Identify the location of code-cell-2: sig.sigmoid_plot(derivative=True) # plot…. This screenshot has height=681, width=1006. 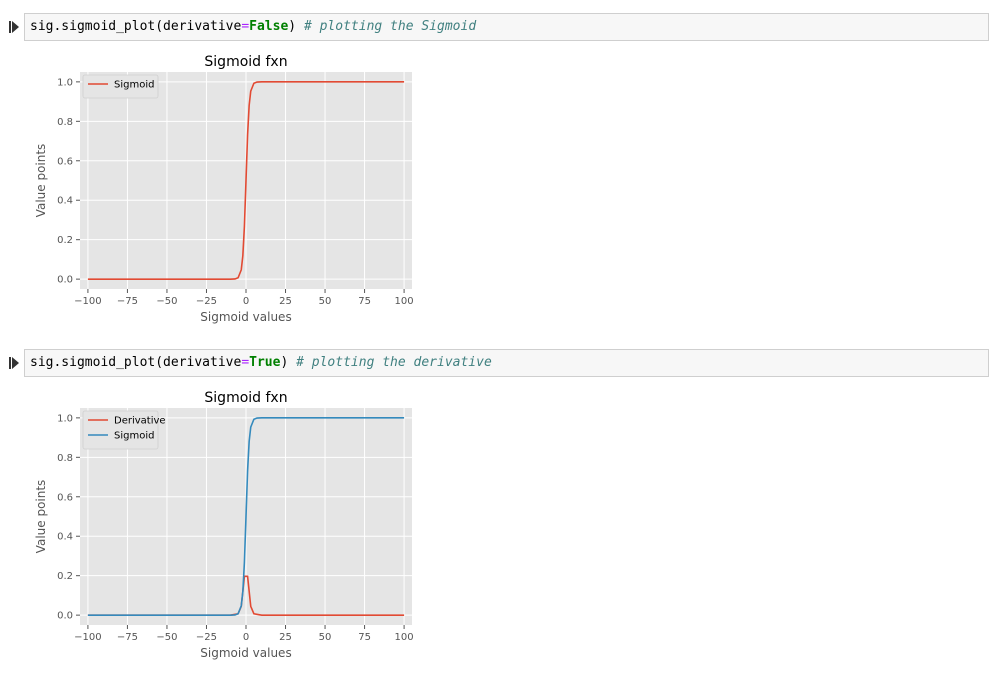
(506, 363).